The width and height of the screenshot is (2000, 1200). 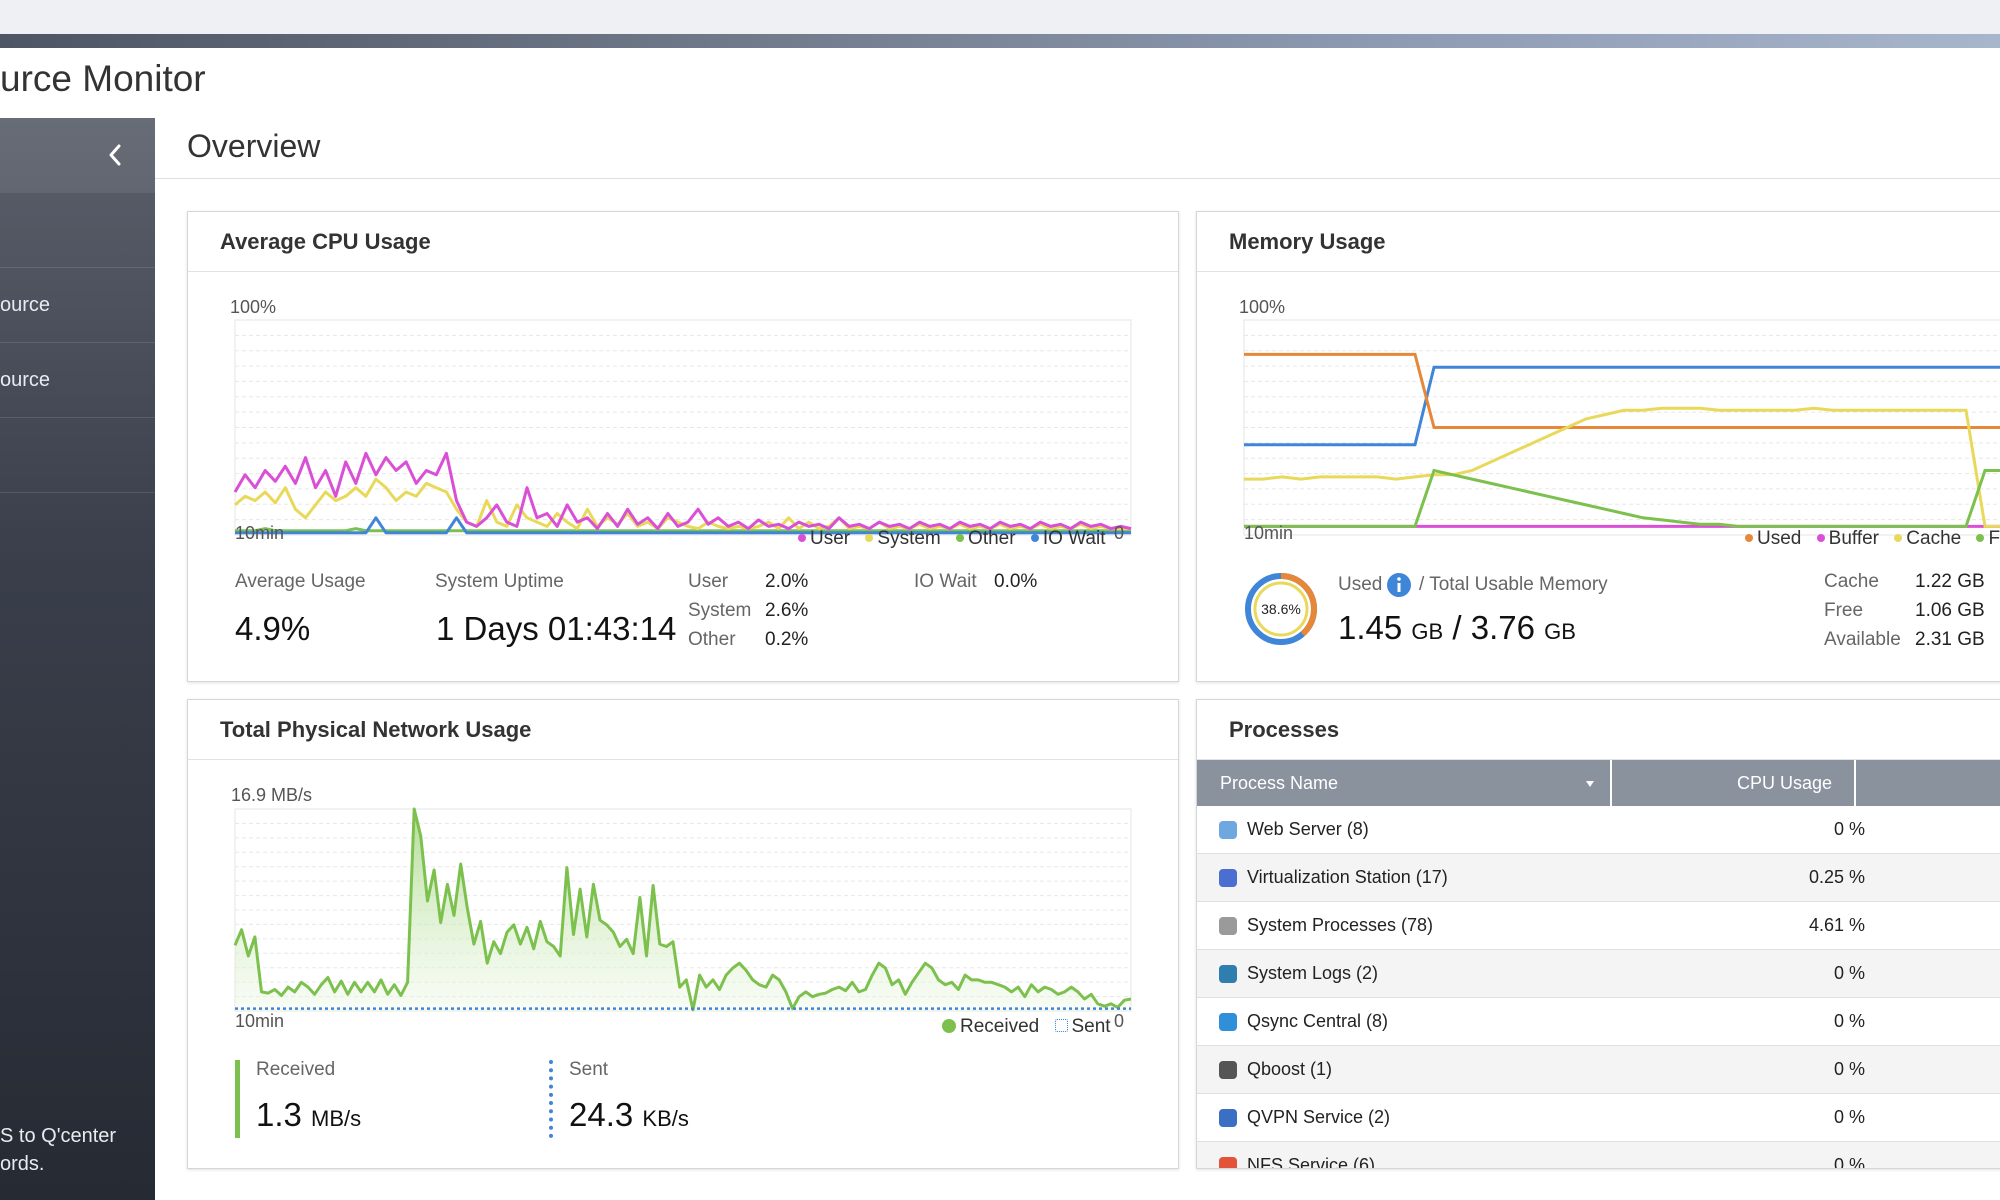 I want to click on header-stripe, so click(x=1000, y=41).